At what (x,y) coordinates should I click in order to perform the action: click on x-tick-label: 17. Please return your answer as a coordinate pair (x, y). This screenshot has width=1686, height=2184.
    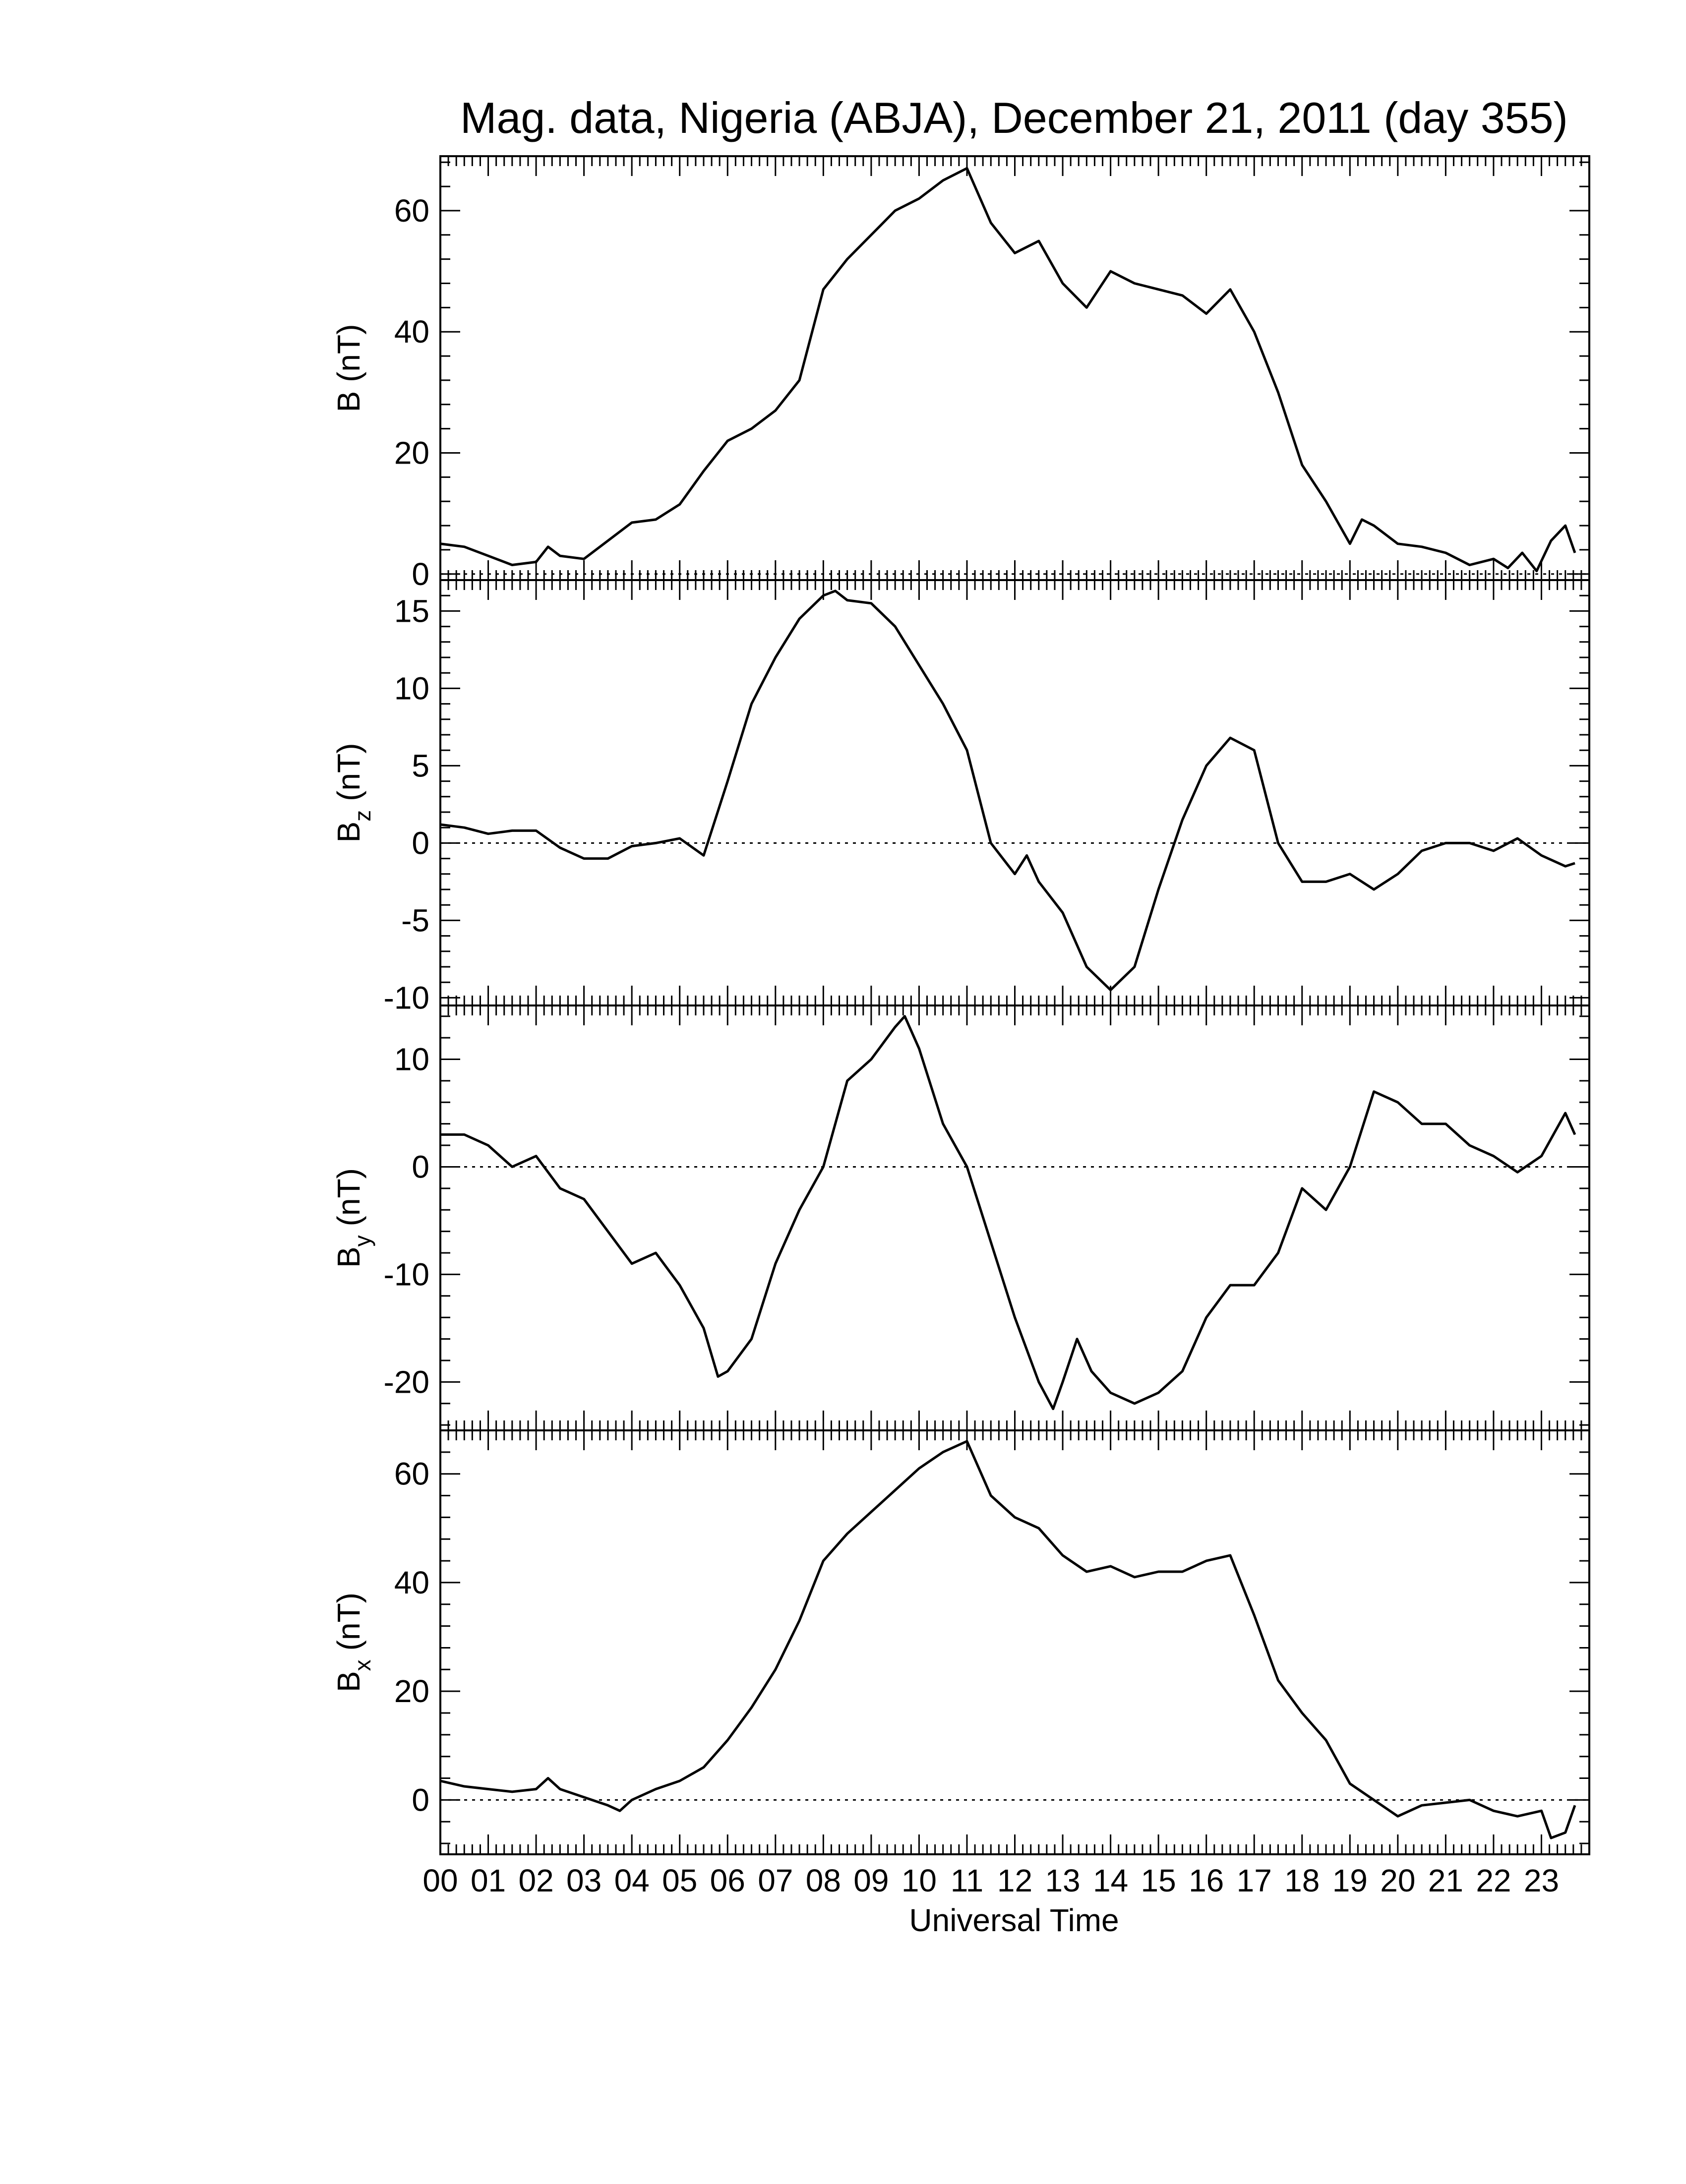
    Looking at the image, I should click on (1255, 1880).